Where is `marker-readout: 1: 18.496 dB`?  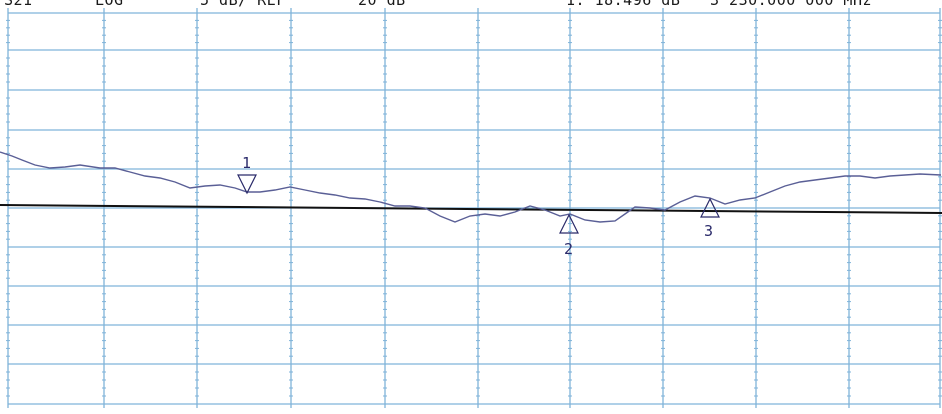
marker-readout: 1: 18.496 dB is located at coordinates (623, 4).